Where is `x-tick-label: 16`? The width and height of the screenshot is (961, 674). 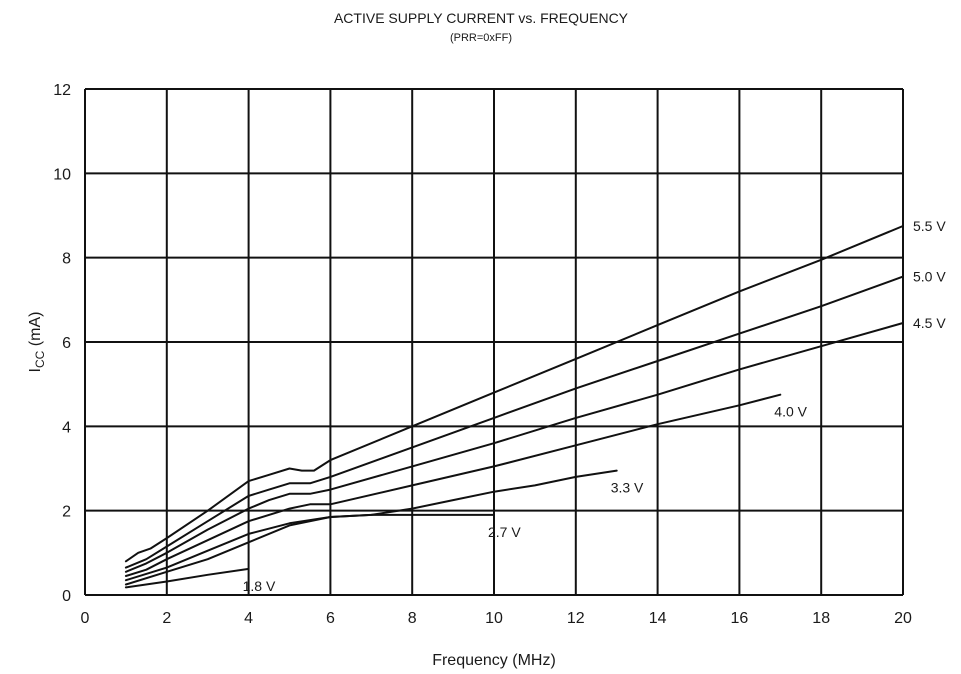 x-tick-label: 16 is located at coordinates (740, 618).